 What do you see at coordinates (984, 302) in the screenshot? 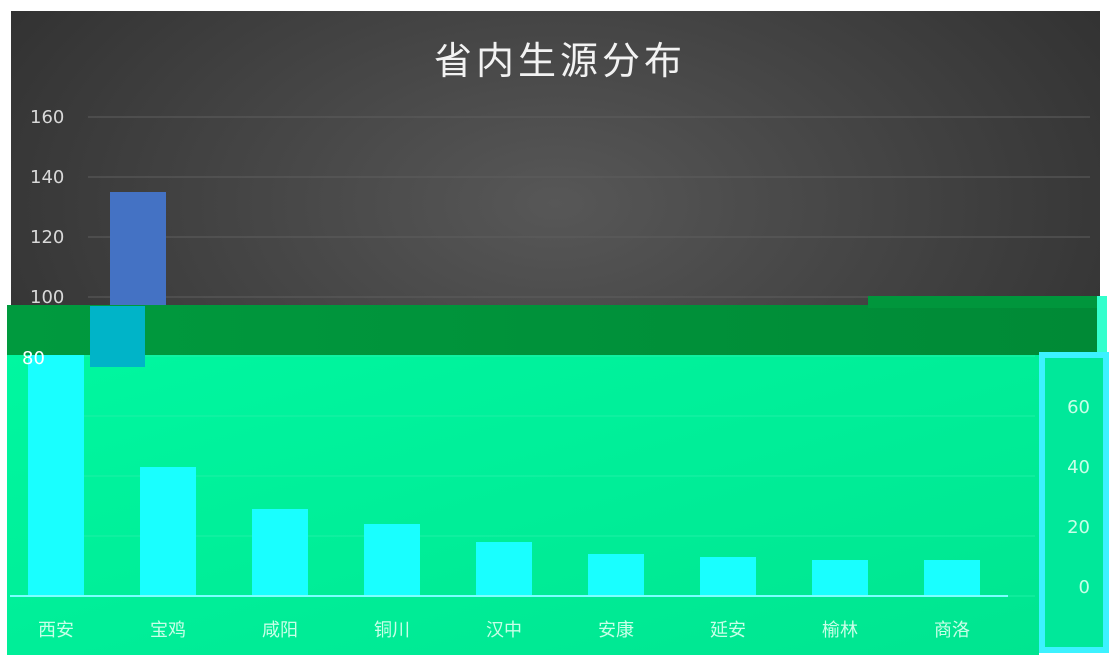
I see `green-overlay-band-right` at bounding box center [984, 302].